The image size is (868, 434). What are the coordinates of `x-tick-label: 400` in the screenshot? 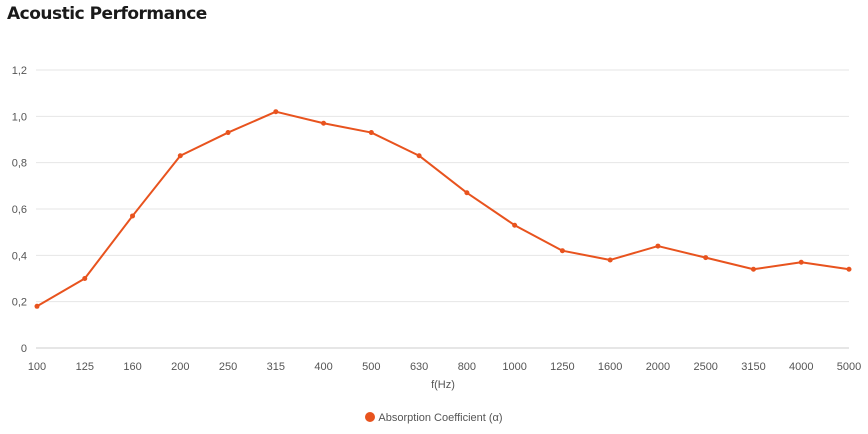 It's located at (323, 367).